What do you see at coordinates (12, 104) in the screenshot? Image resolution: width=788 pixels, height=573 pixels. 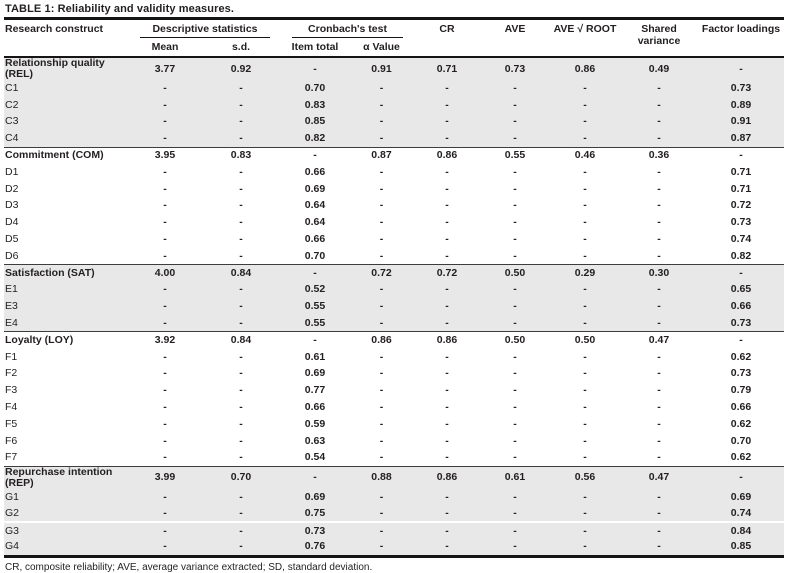 I see `row-label: C2` at bounding box center [12, 104].